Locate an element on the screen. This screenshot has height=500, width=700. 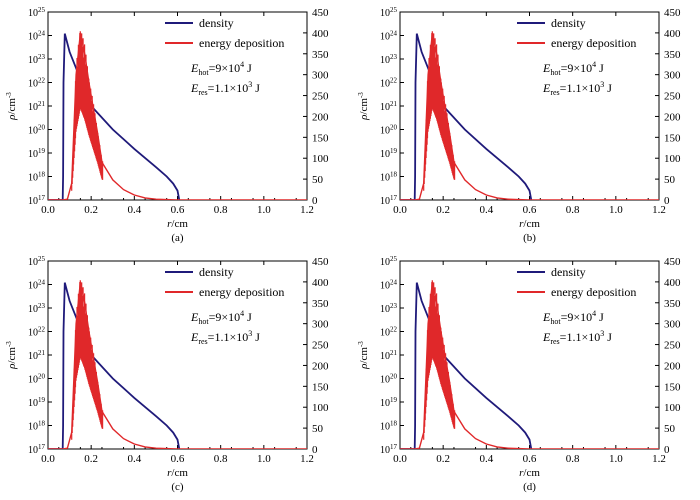
y-left-axis-unit: /cm is located at coordinates (12, 355).